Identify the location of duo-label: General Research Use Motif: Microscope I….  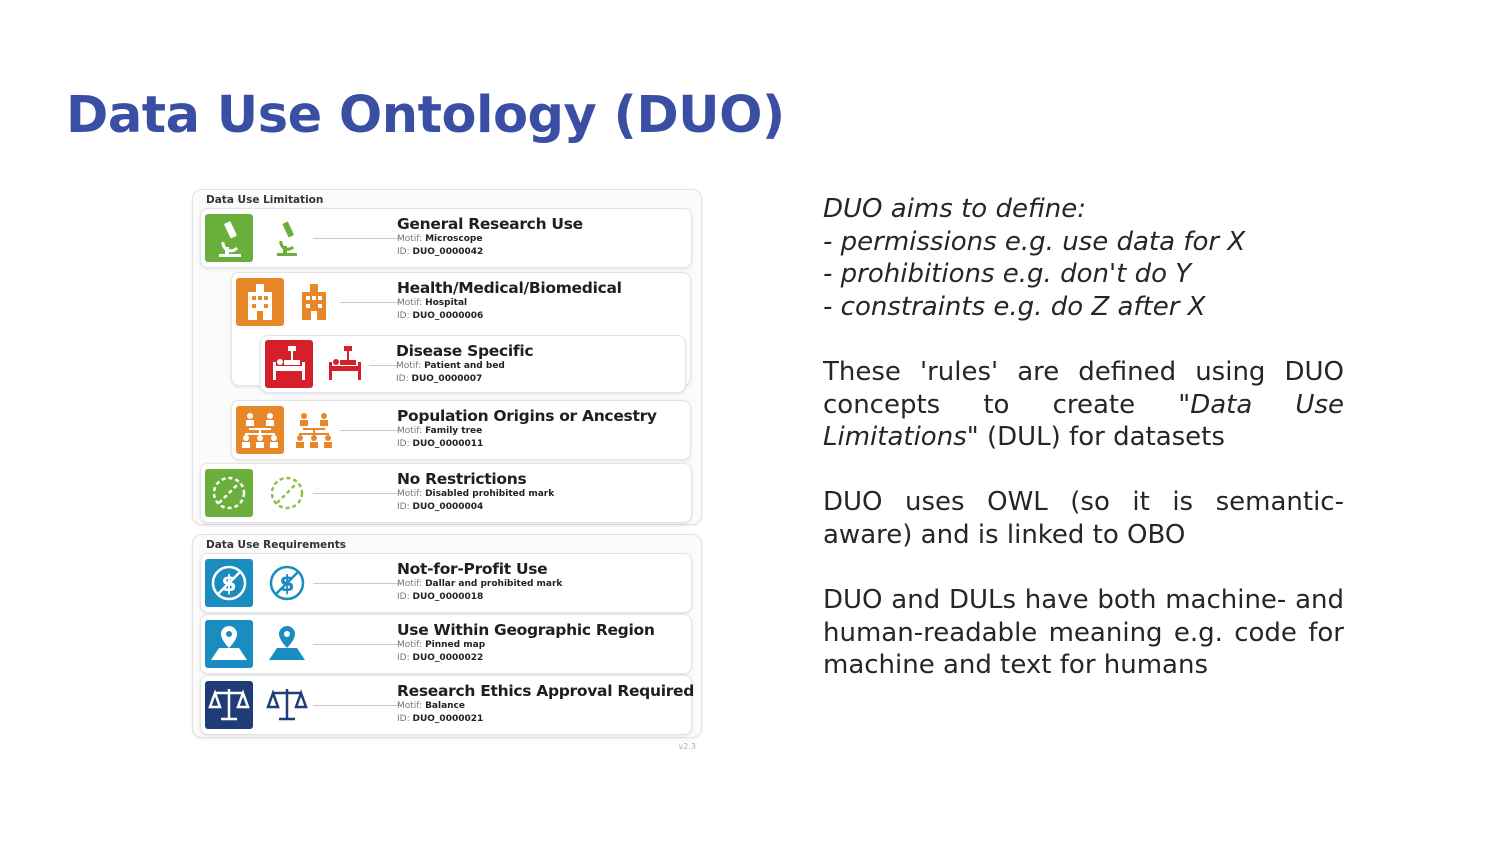
(547, 236).